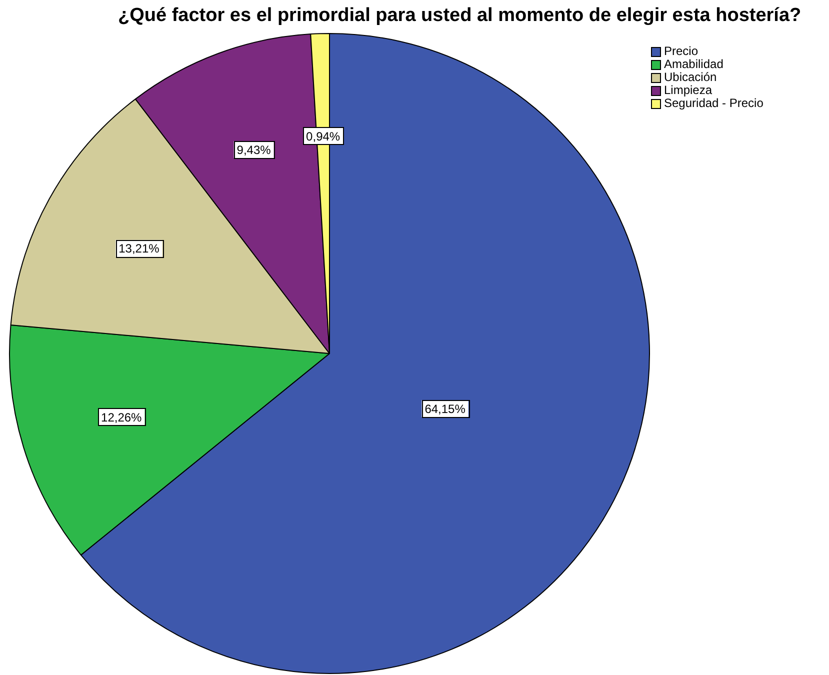 This screenshot has width=829, height=675. I want to click on legend-label: Precio, so click(681, 51).